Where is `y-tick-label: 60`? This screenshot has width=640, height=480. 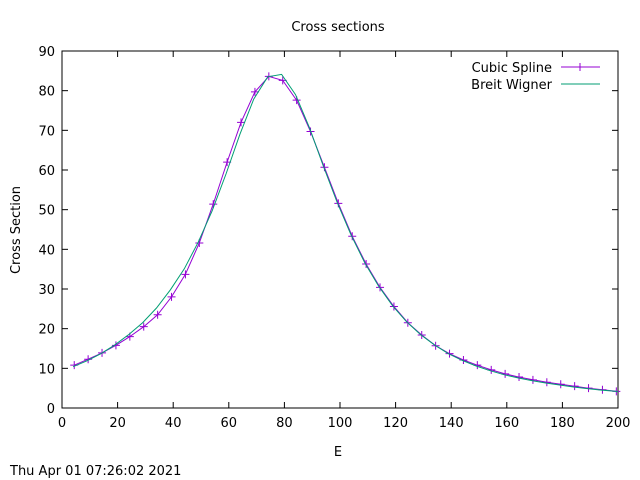
y-tick-label: 60 is located at coordinates (46, 171).